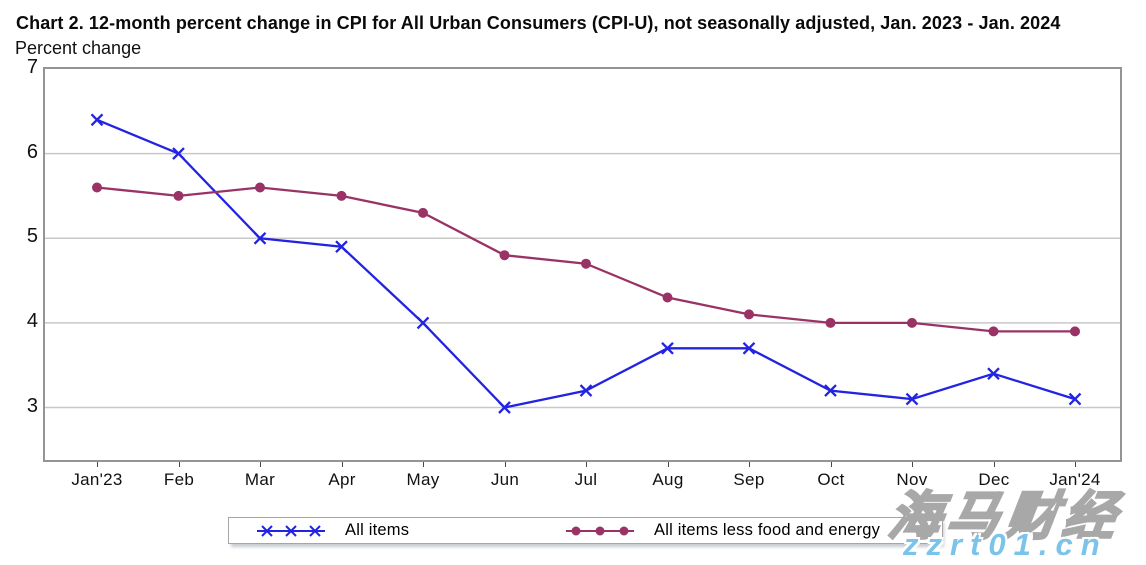  What do you see at coordinates (78, 48) in the screenshot?
I see `y-axis-unit-label: Percent change` at bounding box center [78, 48].